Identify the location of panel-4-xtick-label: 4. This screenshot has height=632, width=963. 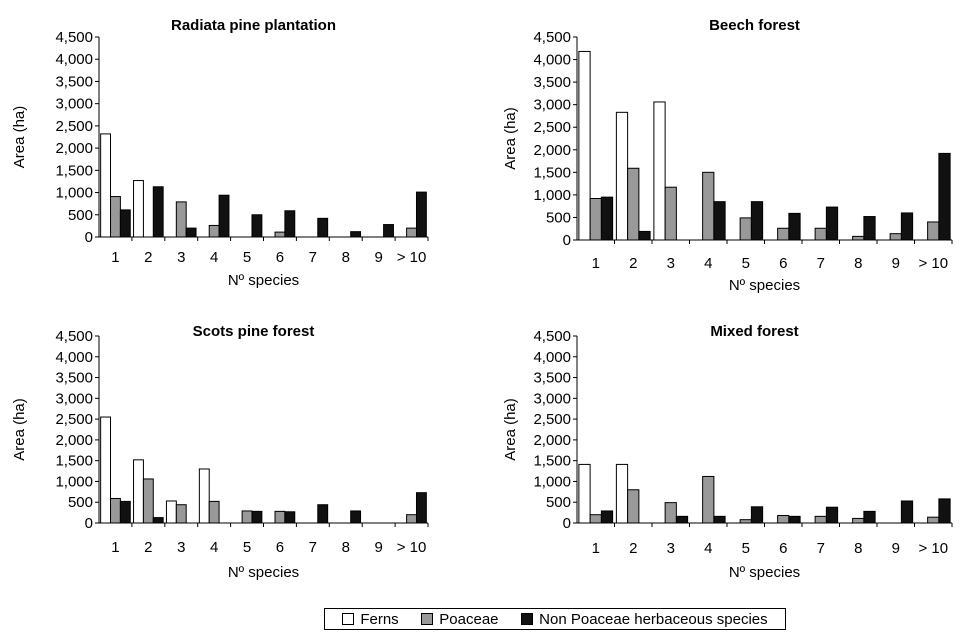
(708, 548).